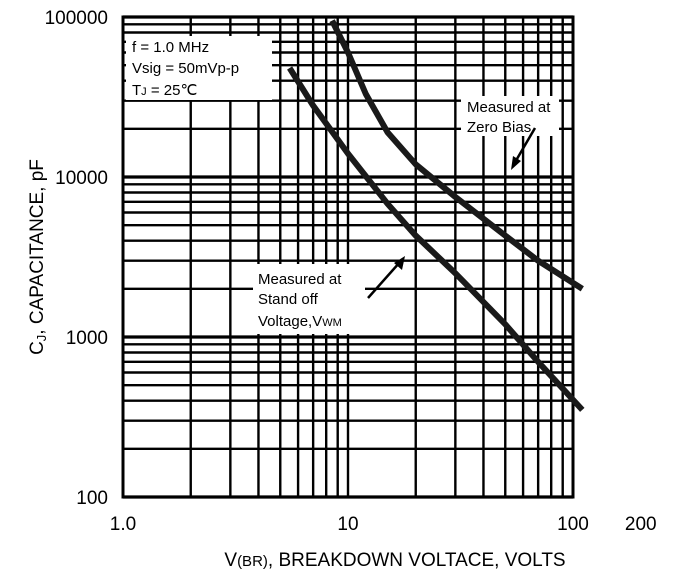  I want to click on x-tick-label: 1.0, so click(123, 524).